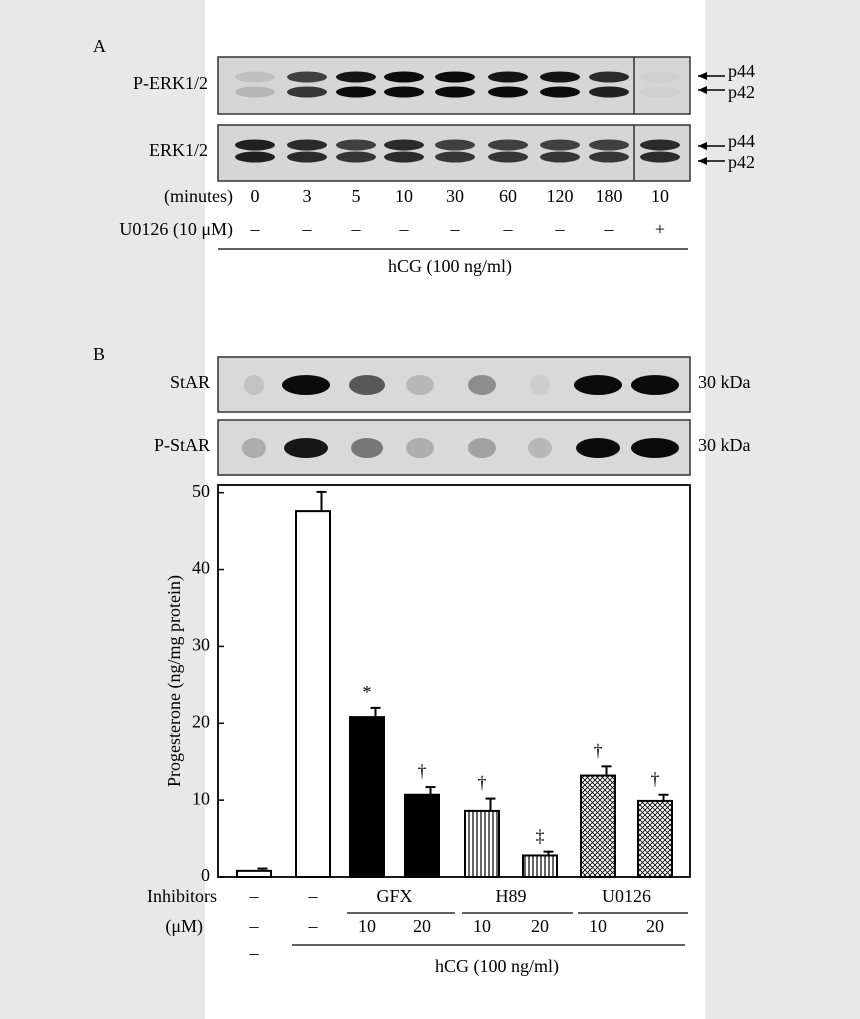 The width and height of the screenshot is (860, 1019). What do you see at coordinates (313, 926) in the screenshot?
I see `x-tick-label: –` at bounding box center [313, 926].